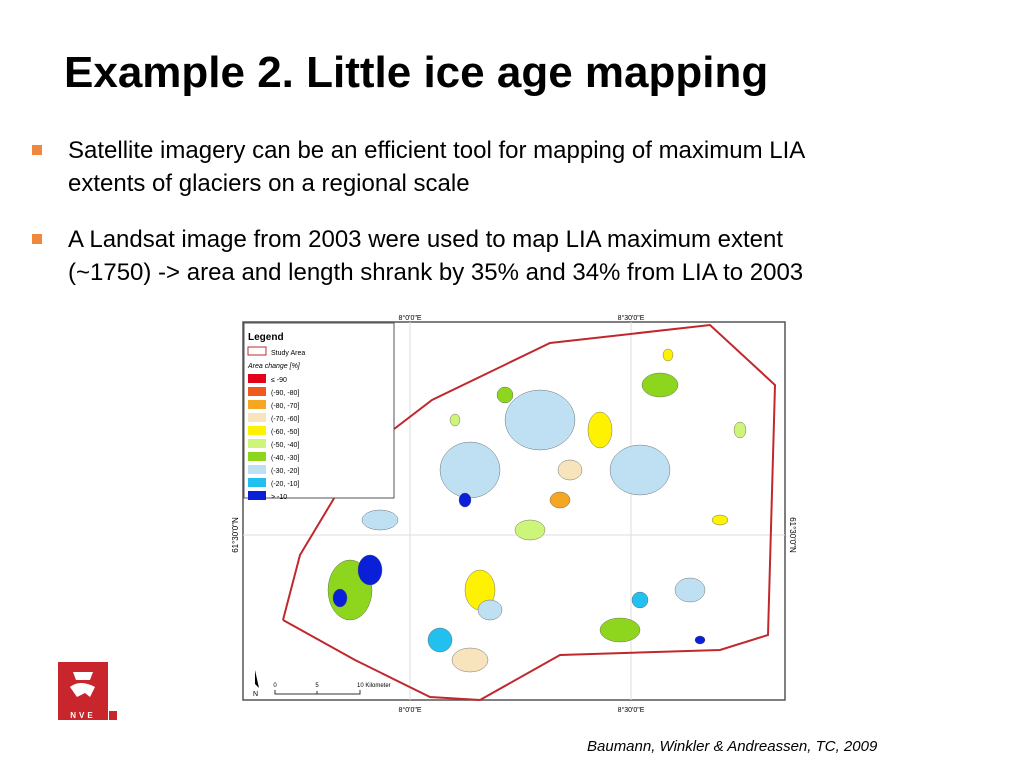 Image resolution: width=1024 pixels, height=768 pixels. Describe the element at coordinates (631, 318) in the screenshot. I see `top-lon-label: 8°30'0"E` at that location.